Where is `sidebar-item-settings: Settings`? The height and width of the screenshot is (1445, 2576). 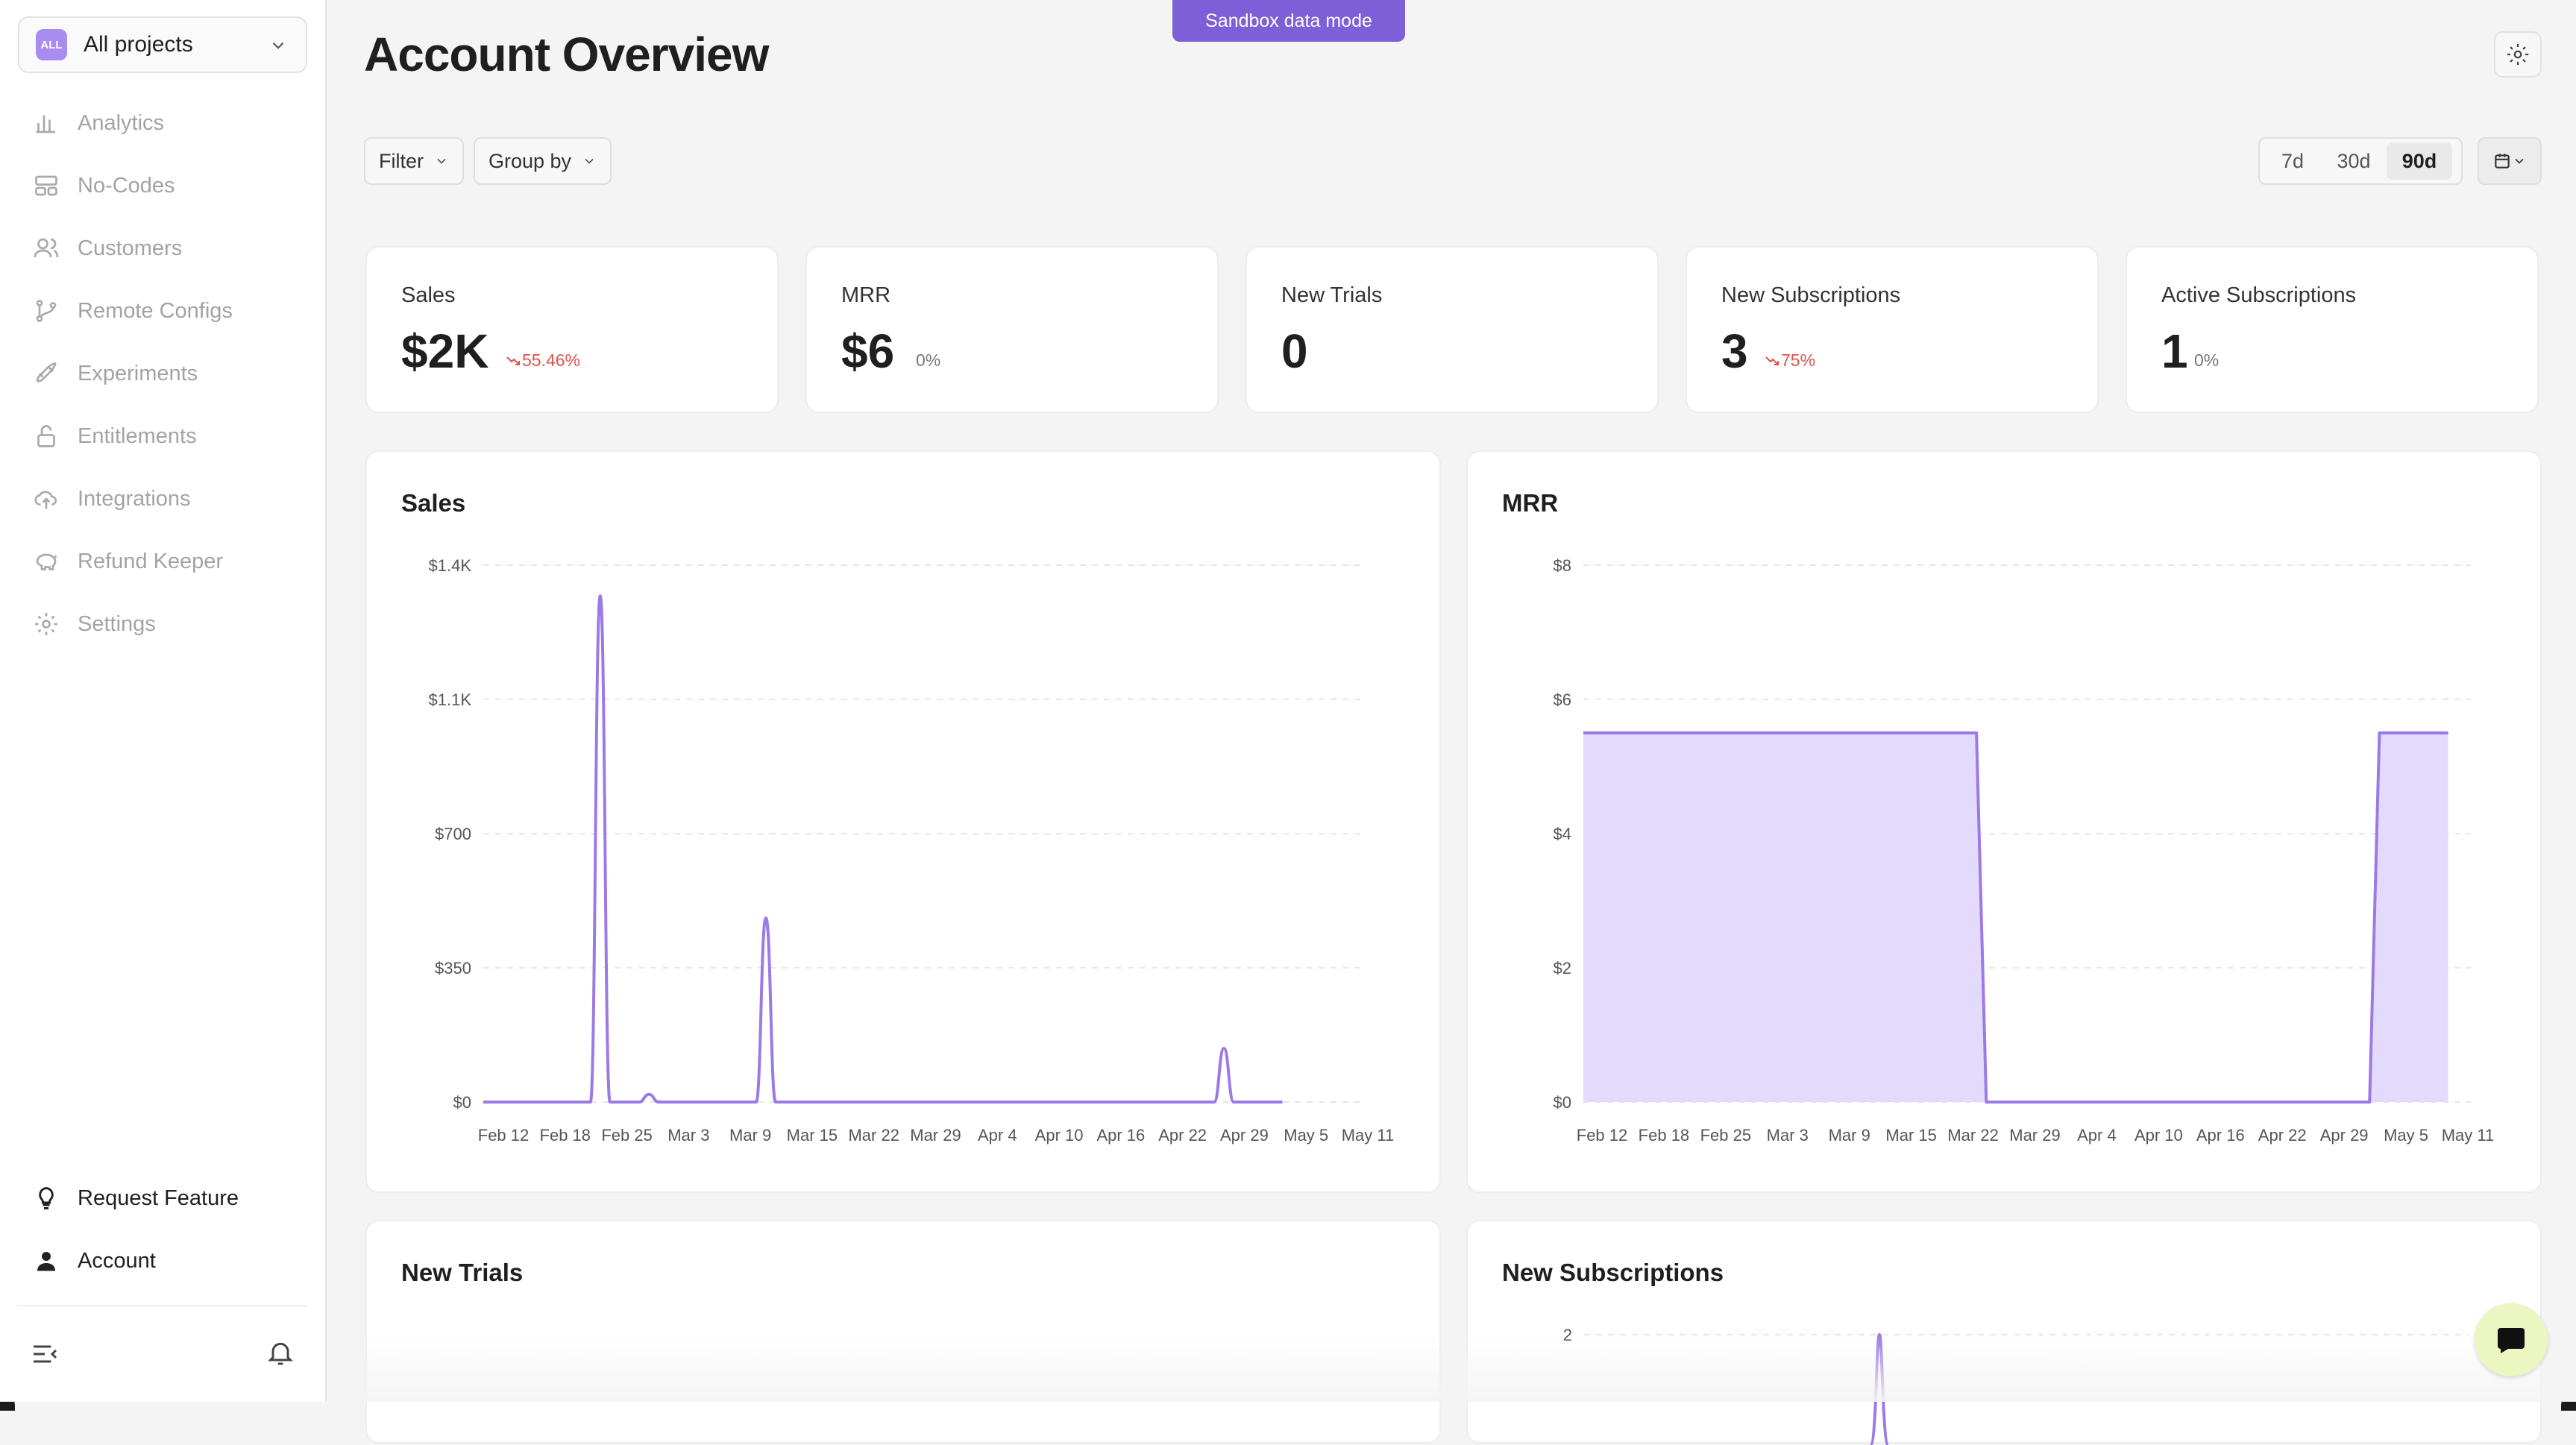
sidebar-item-settings: Settings is located at coordinates (95, 624).